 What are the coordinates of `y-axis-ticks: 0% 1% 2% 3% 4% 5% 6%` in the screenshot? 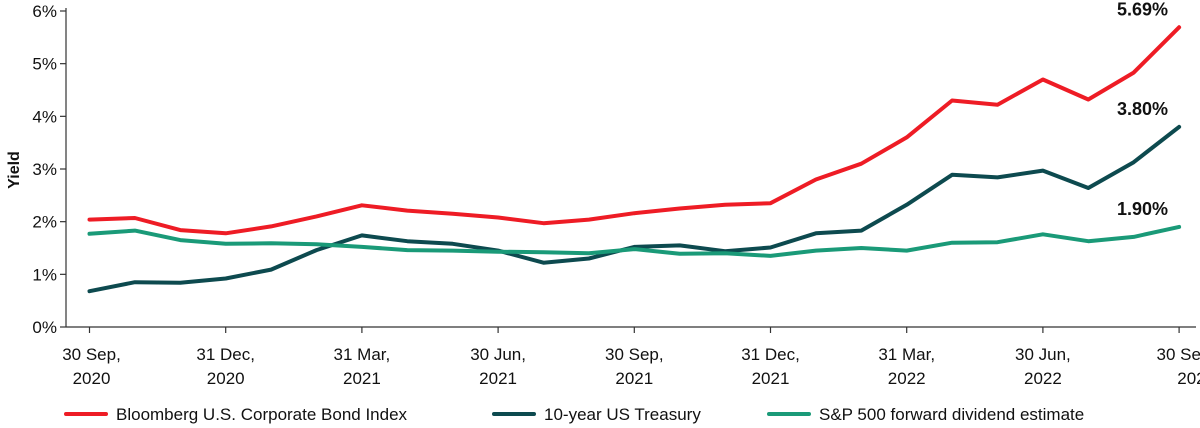 It's located at (49, 169).